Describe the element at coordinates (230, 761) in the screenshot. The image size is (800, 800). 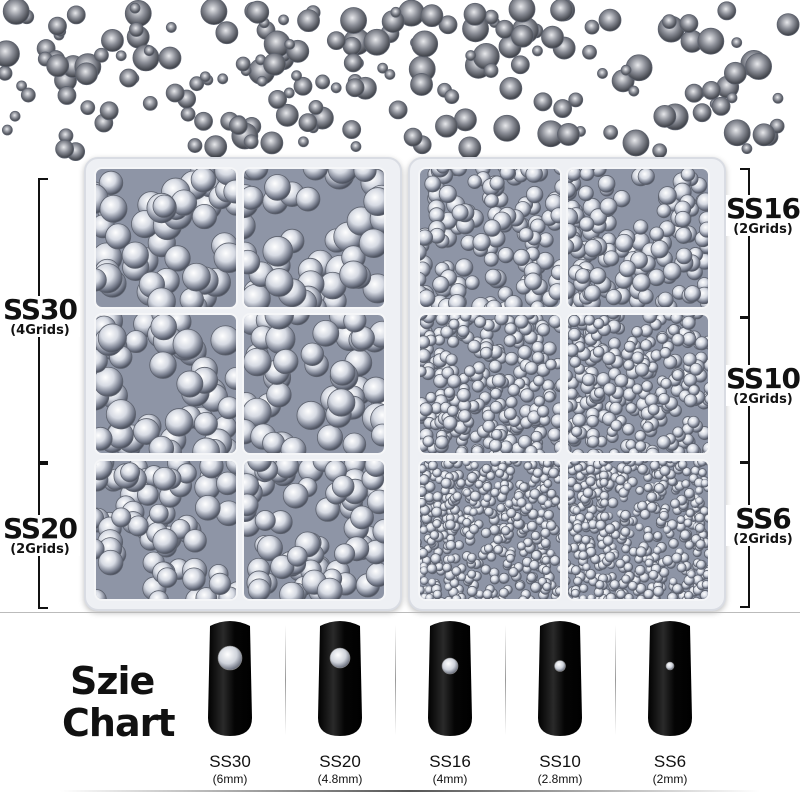
I see `size-name: SS30` at that location.